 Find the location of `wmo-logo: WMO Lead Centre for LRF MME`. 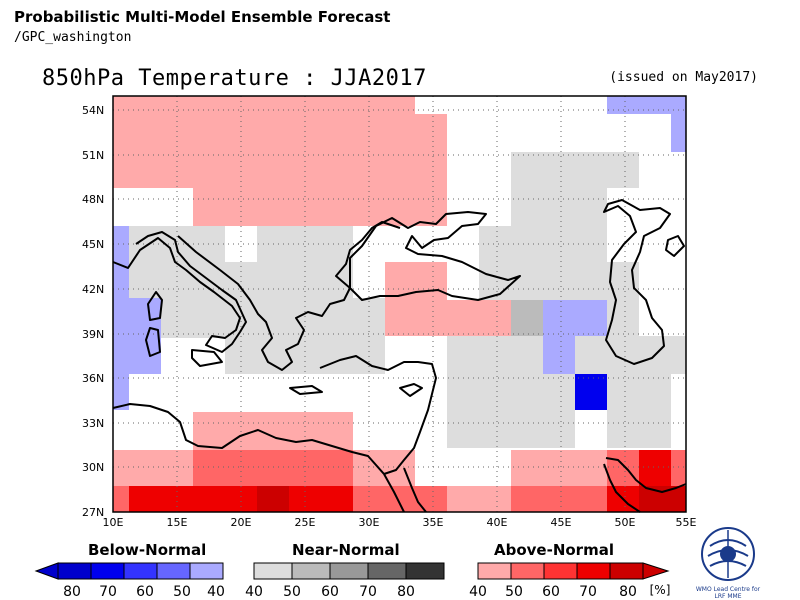

wmo-logo: WMO Lead Centre for LRF MME is located at coordinates (728, 563).